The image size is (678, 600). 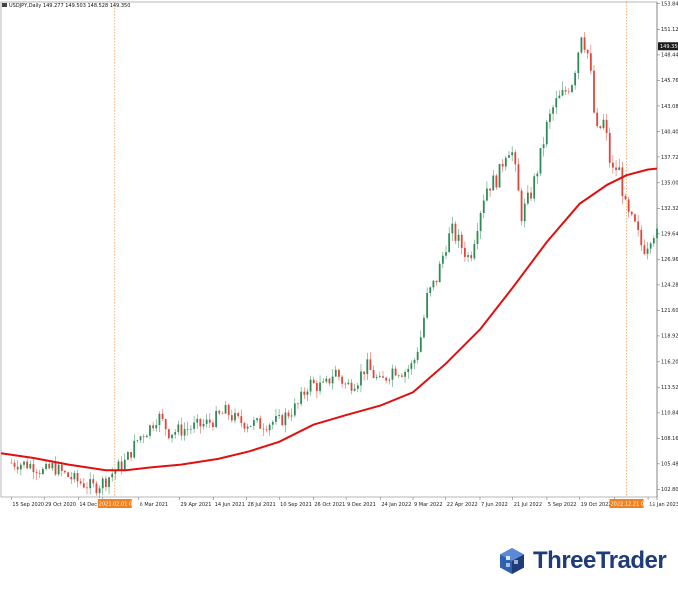 What do you see at coordinates (462, 505) in the screenshot?
I see `x-tick-label: 22 Apr 2022` at bounding box center [462, 505].